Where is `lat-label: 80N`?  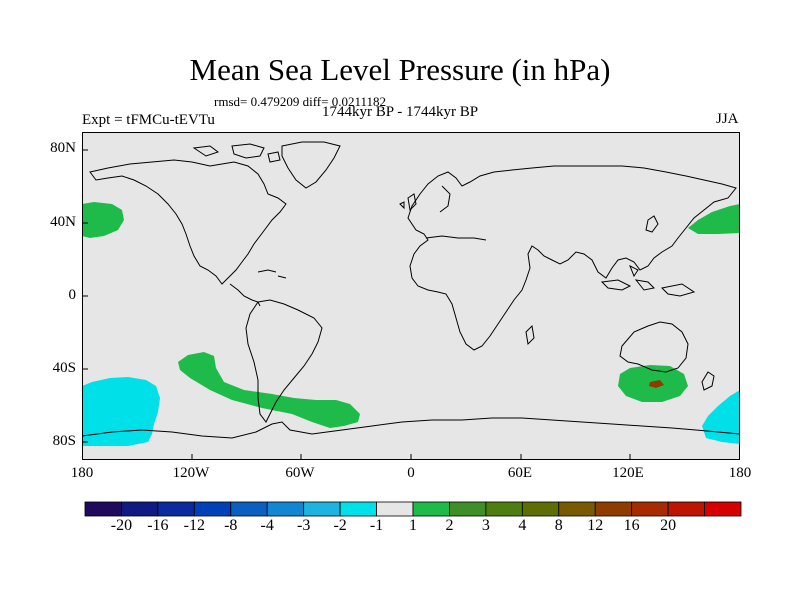
lat-label: 80N is located at coordinates (63, 148).